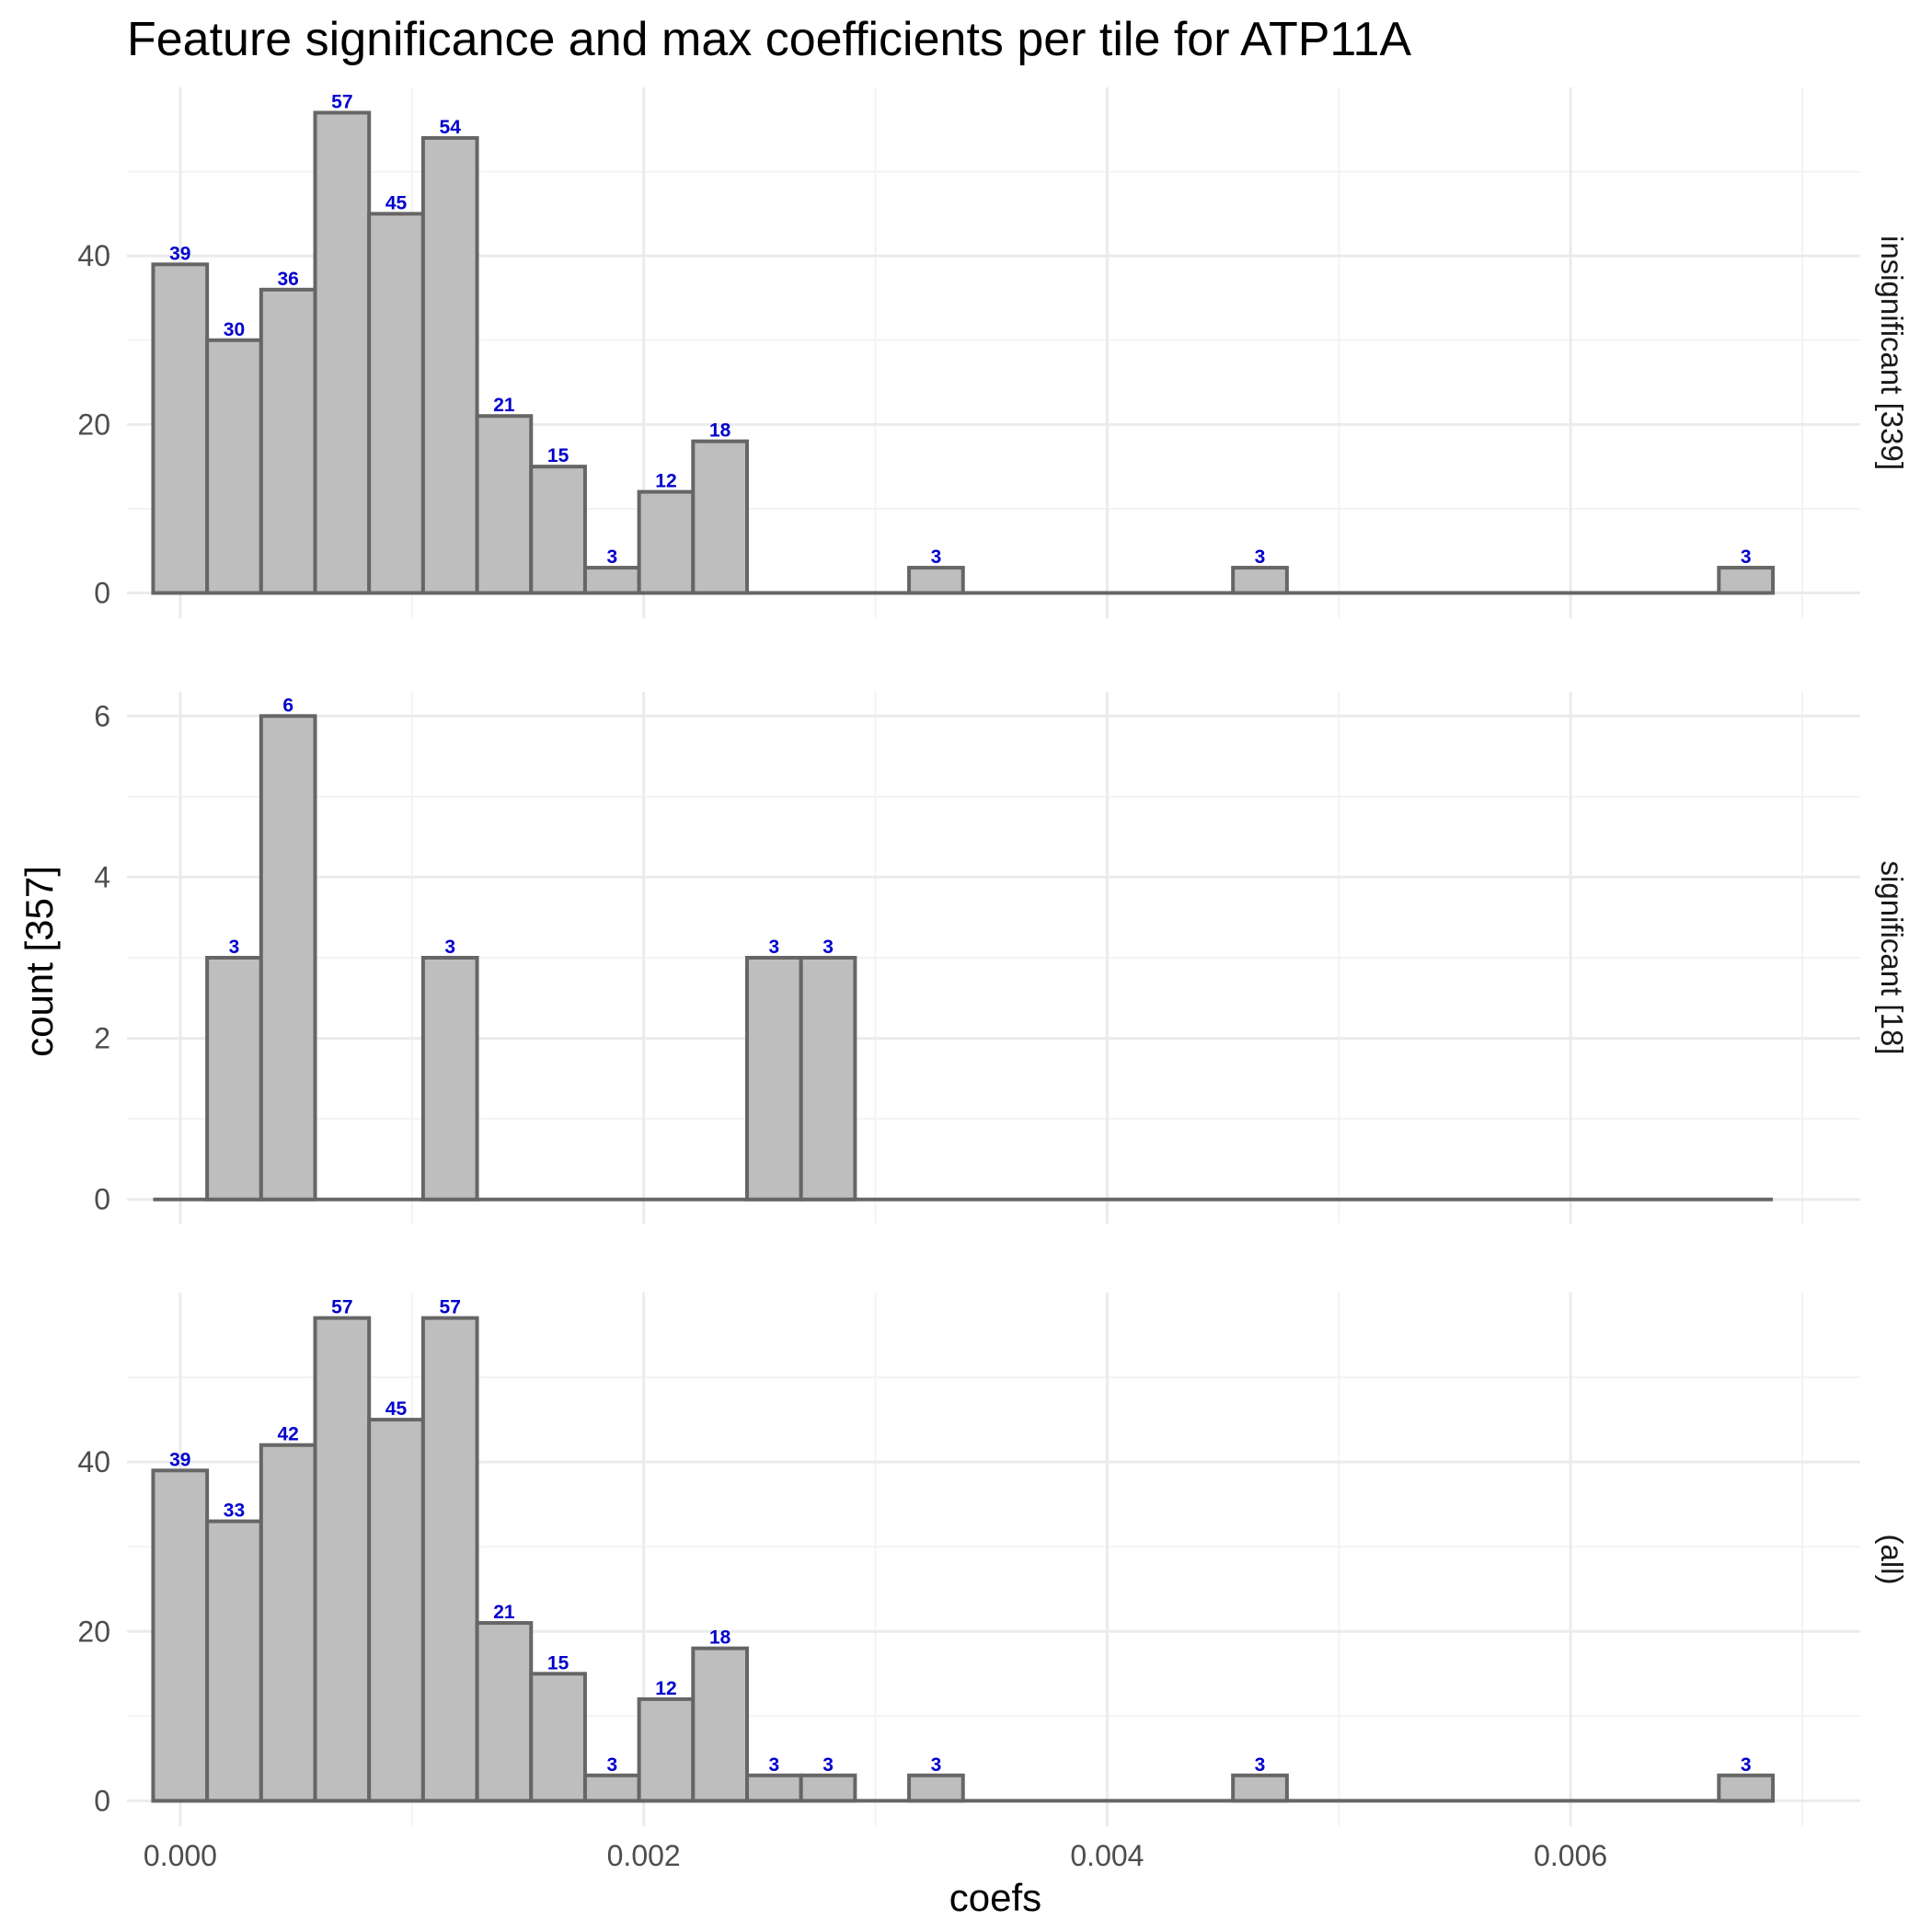  I want to click on x-axis-title: coefs, so click(995, 1897).